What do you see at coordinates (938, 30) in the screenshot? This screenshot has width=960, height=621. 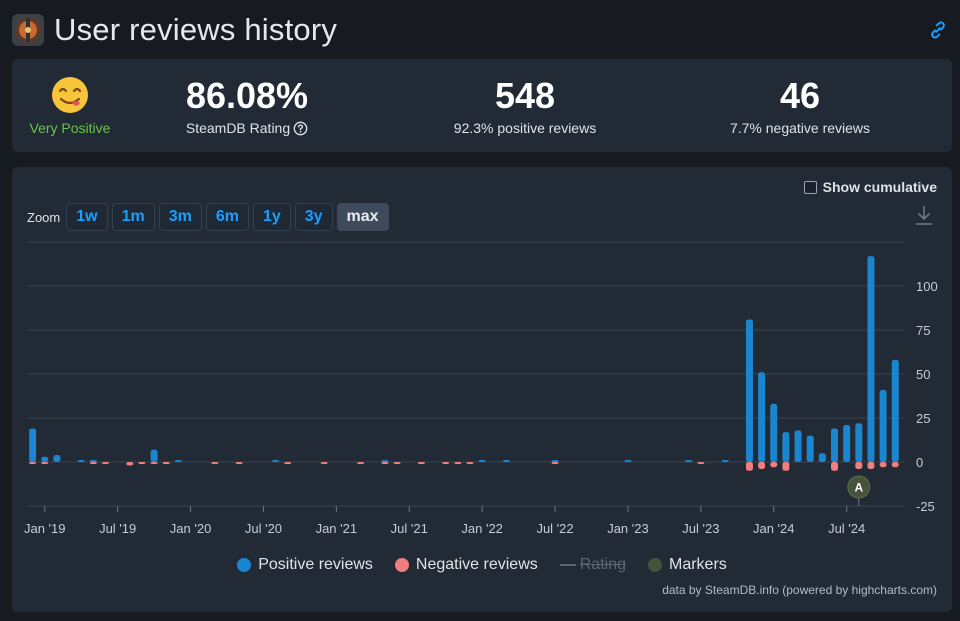 I see `link-icon` at bounding box center [938, 30].